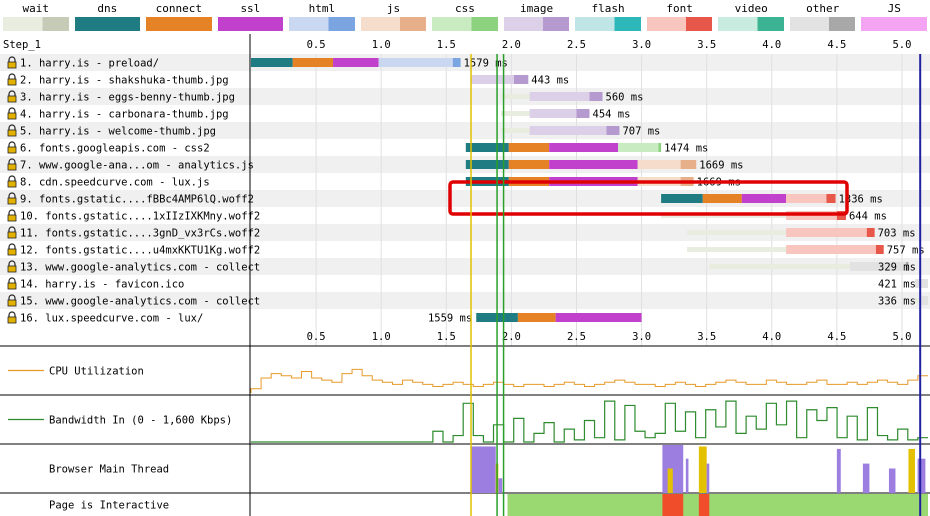 Image resolution: width=930 pixels, height=516 pixels. What do you see at coordinates (140, 302) in the screenshot?
I see `request-label: 15. www.google-analytics.com - collect` at bounding box center [140, 302].